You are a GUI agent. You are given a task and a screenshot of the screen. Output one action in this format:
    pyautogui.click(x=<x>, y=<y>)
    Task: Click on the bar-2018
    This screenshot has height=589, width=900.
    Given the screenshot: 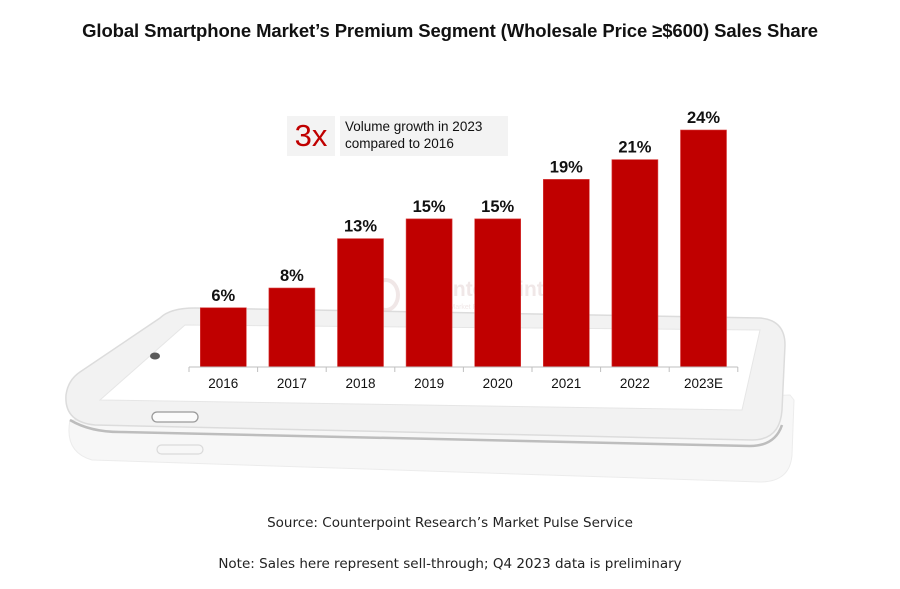 What is the action you would take?
    pyautogui.click(x=360, y=303)
    